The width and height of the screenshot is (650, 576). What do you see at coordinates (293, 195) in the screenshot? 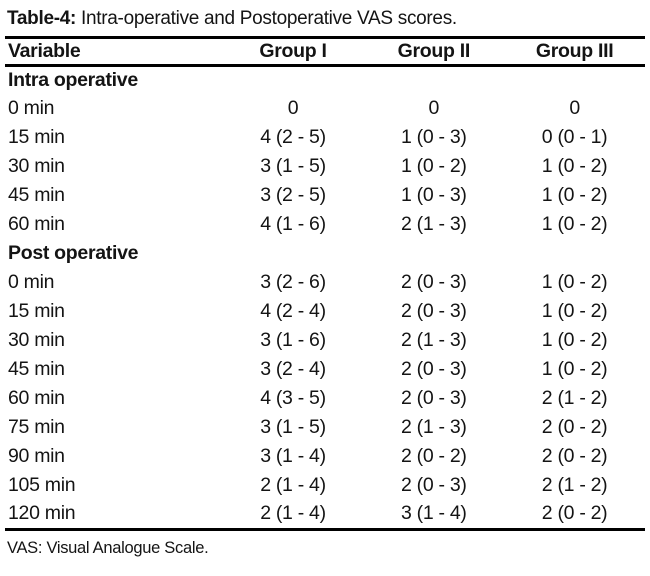
I see `group-1-value: 3 (2 - 5)` at bounding box center [293, 195].